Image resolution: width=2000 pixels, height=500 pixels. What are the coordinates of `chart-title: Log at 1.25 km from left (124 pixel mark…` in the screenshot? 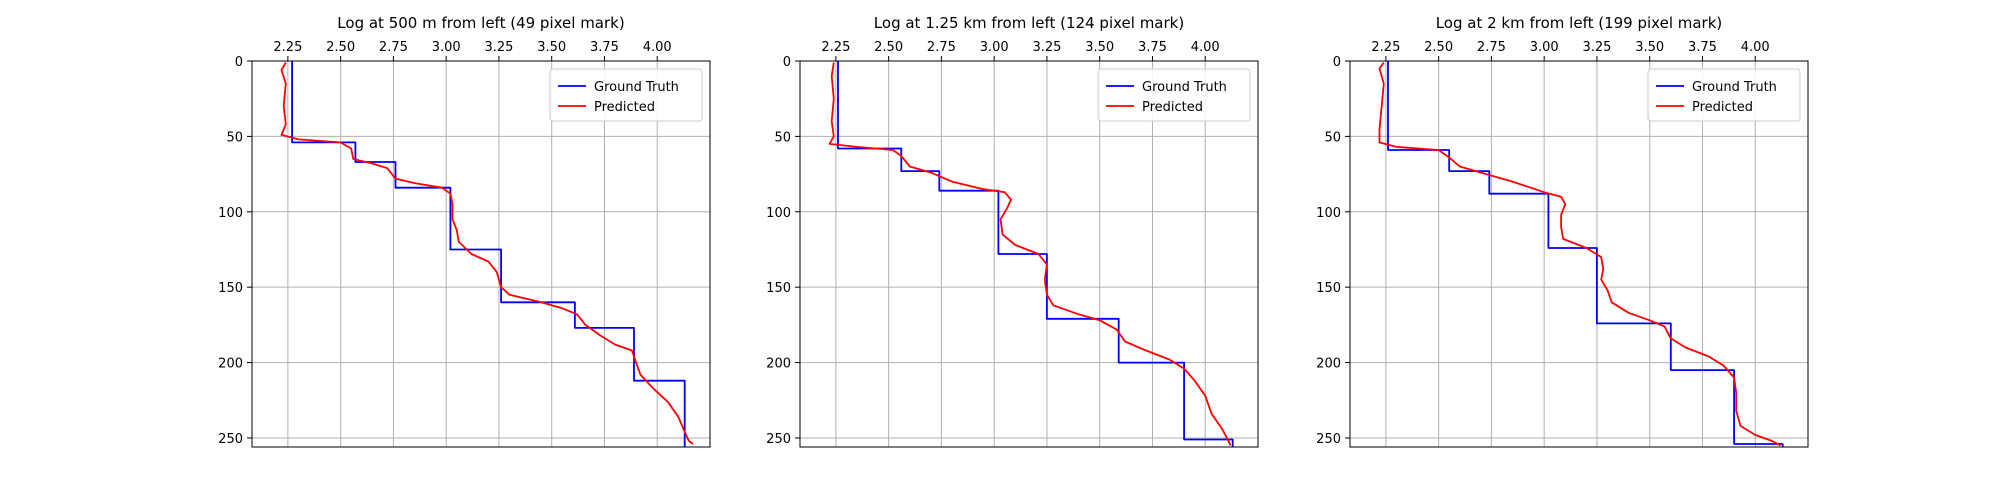 It's located at (1029, 23).